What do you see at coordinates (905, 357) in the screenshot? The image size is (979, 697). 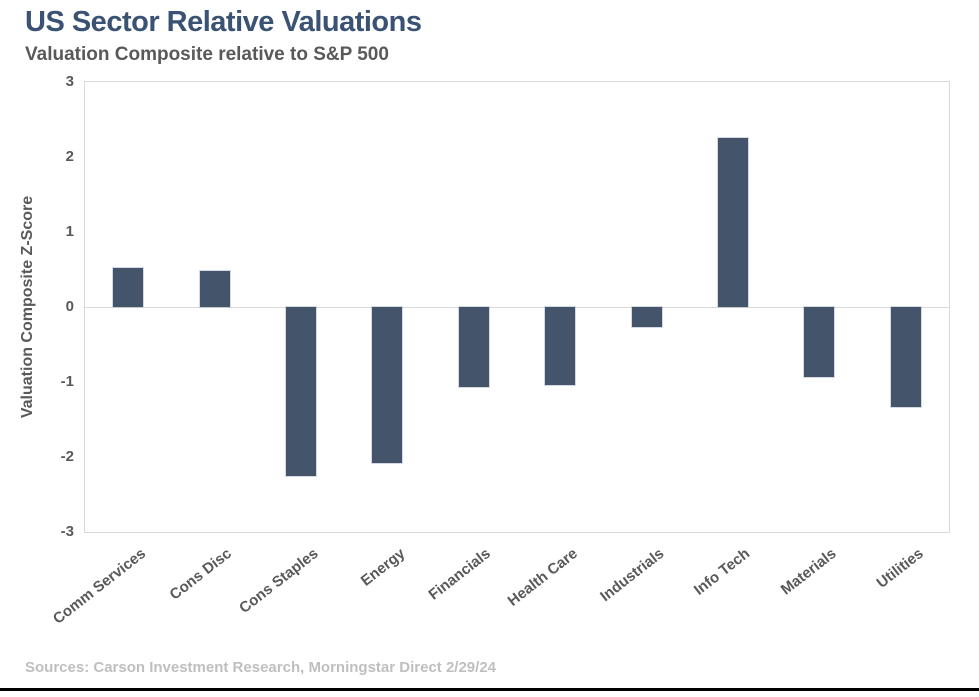 I see `bar-utilities` at bounding box center [905, 357].